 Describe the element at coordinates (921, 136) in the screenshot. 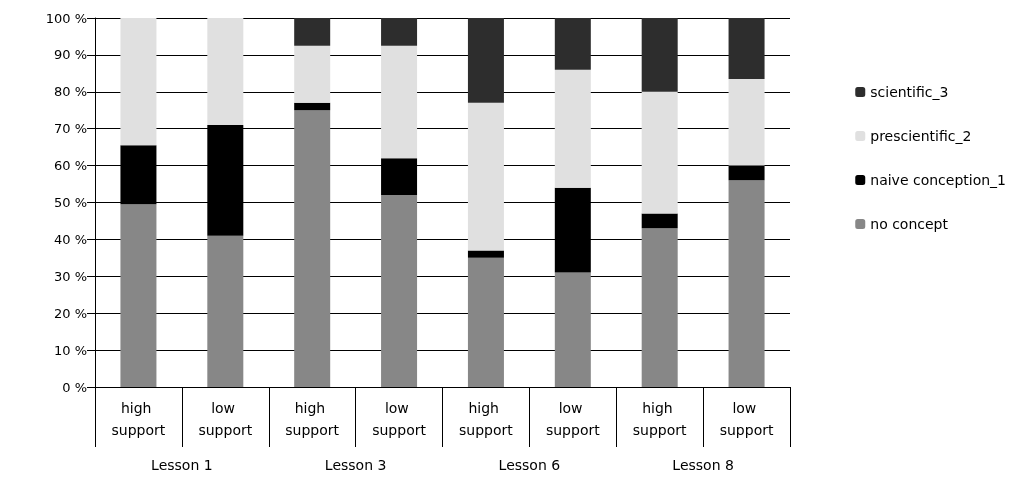

I see `legend-label: prescientific_2` at that location.